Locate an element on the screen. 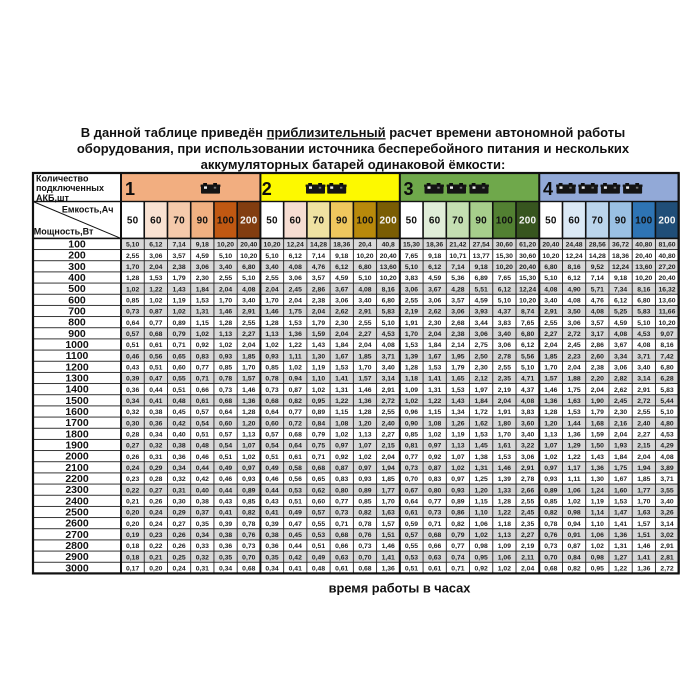  svg-text: 0,71 is located at coordinates (457, 568).